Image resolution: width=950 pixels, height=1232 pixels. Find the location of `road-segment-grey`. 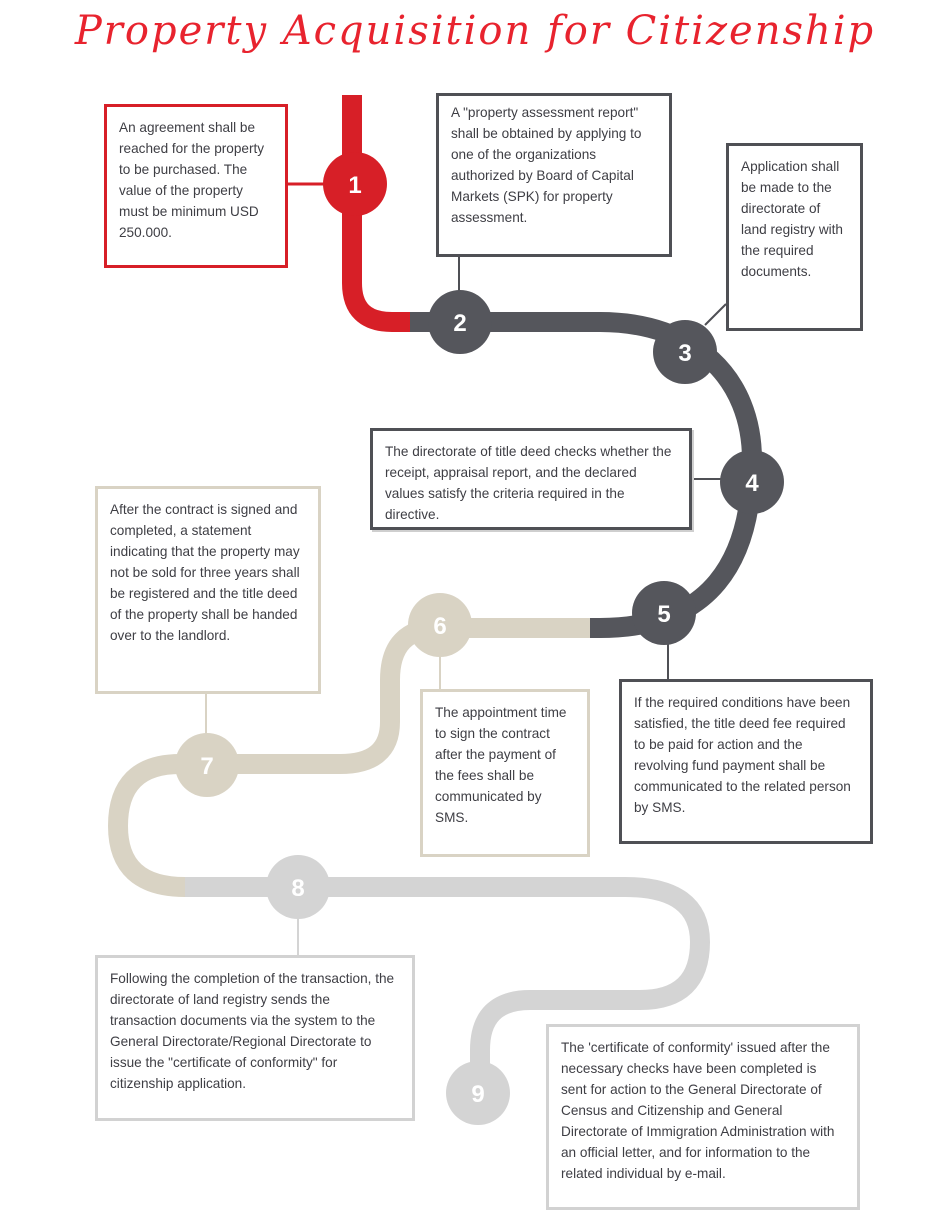

road-segment-grey is located at coordinates (448, 983).